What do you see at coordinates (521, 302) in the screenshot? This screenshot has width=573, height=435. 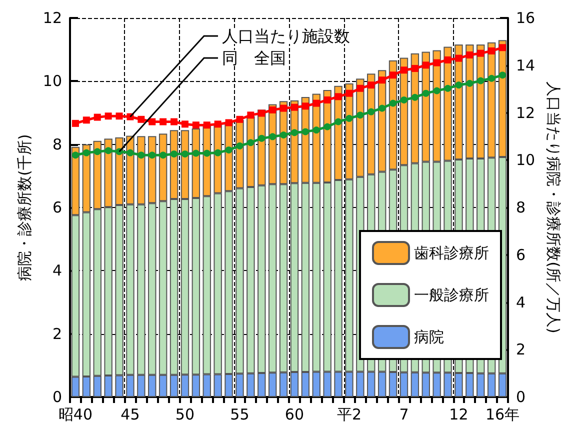 I see `y2-tick-label: 4` at bounding box center [521, 302].